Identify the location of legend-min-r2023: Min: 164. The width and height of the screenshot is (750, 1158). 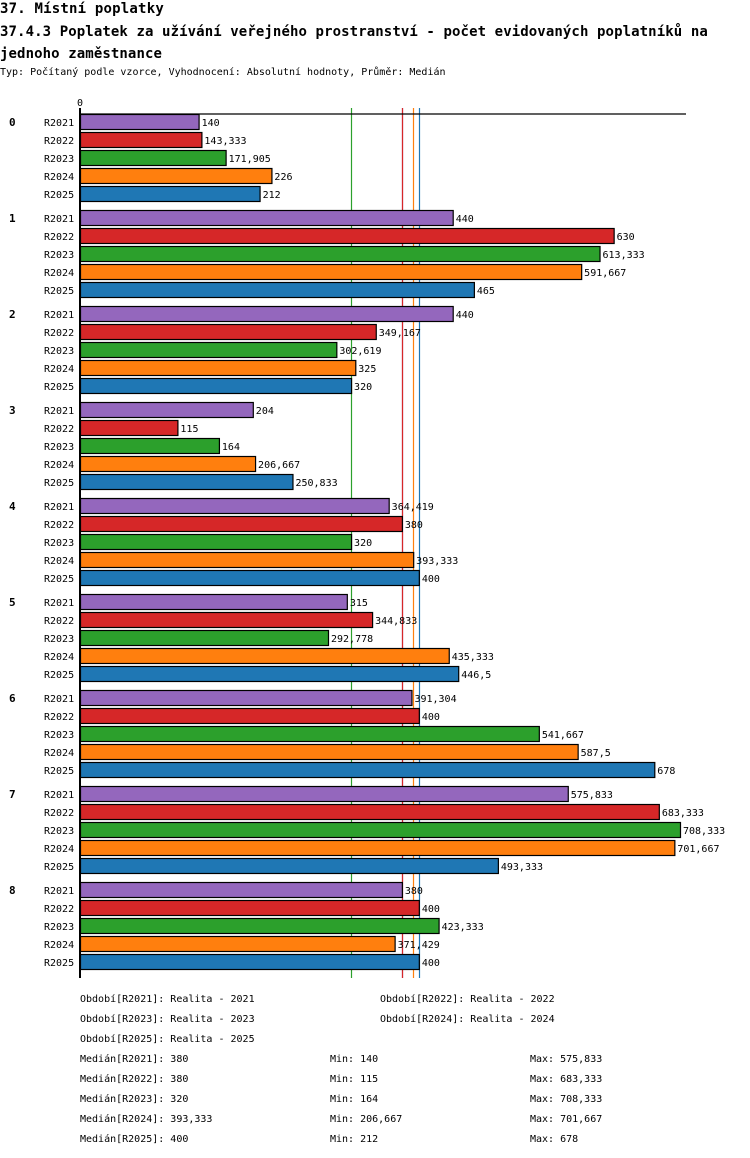
(354, 1099).